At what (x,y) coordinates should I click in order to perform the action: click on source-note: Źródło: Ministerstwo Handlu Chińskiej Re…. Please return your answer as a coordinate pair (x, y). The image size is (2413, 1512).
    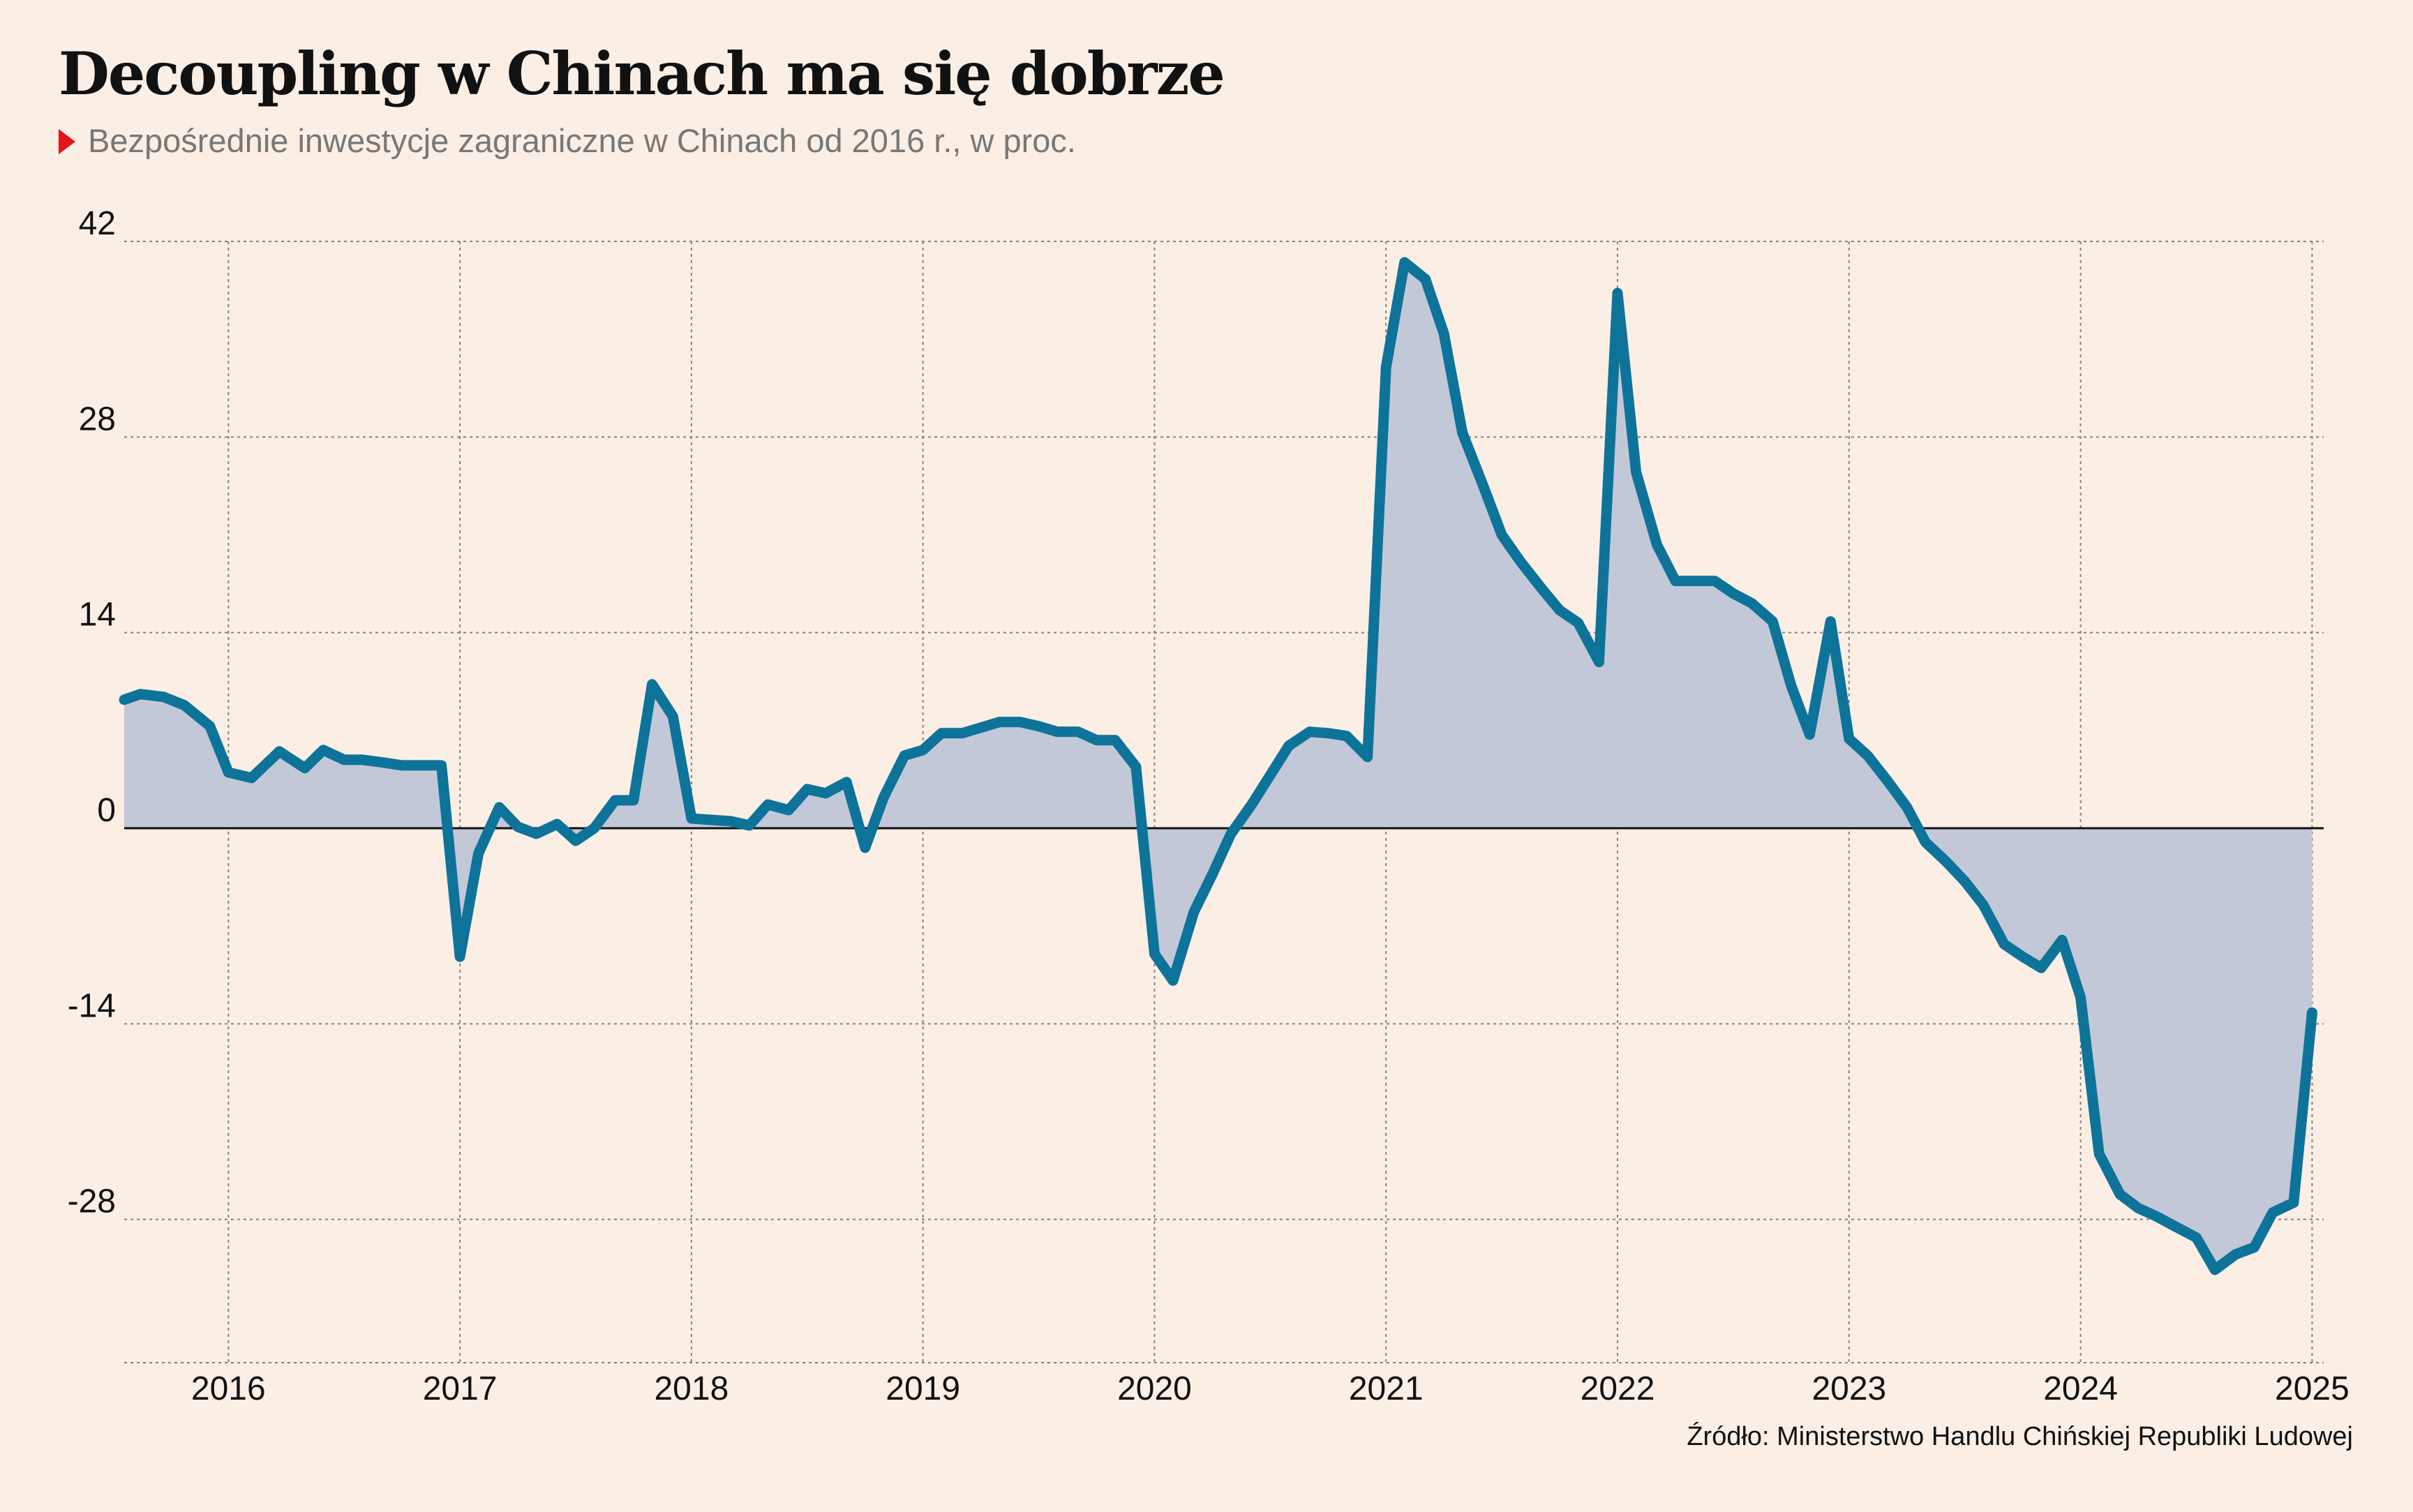
    Looking at the image, I should click on (2020, 1436).